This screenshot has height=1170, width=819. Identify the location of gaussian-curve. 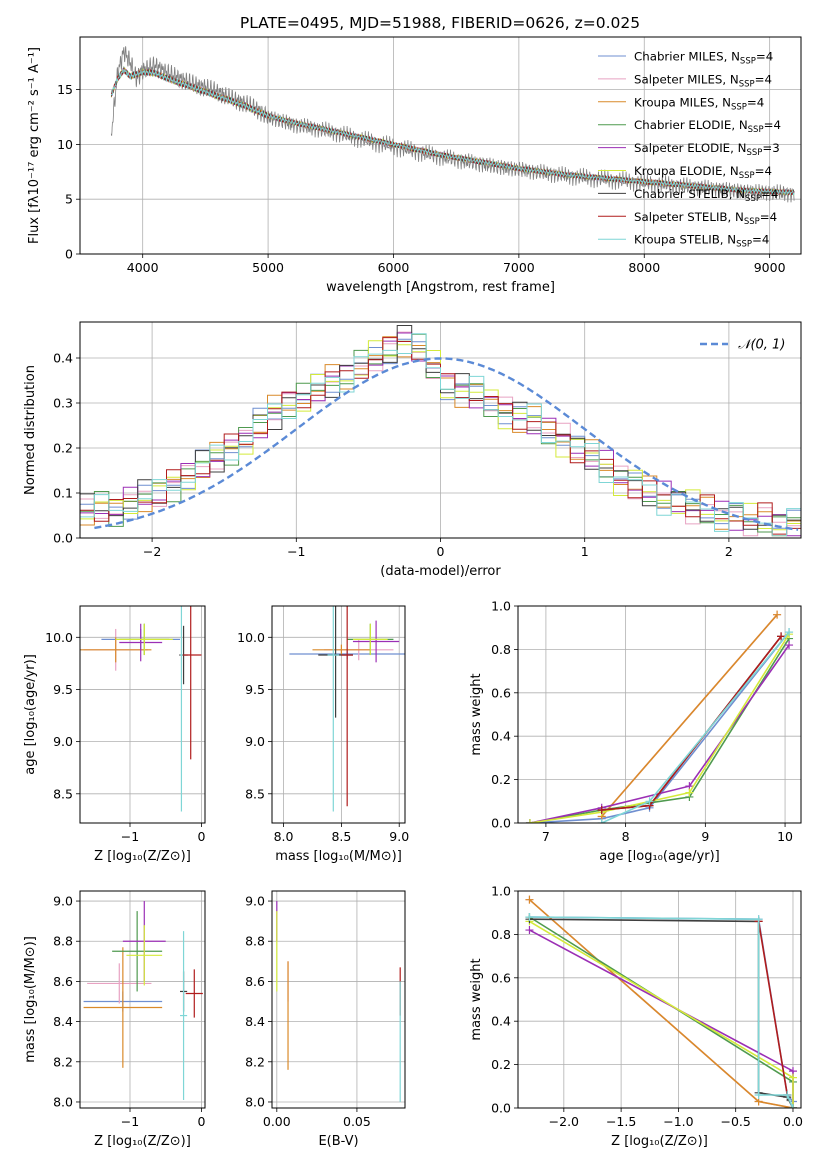
(446, 444).